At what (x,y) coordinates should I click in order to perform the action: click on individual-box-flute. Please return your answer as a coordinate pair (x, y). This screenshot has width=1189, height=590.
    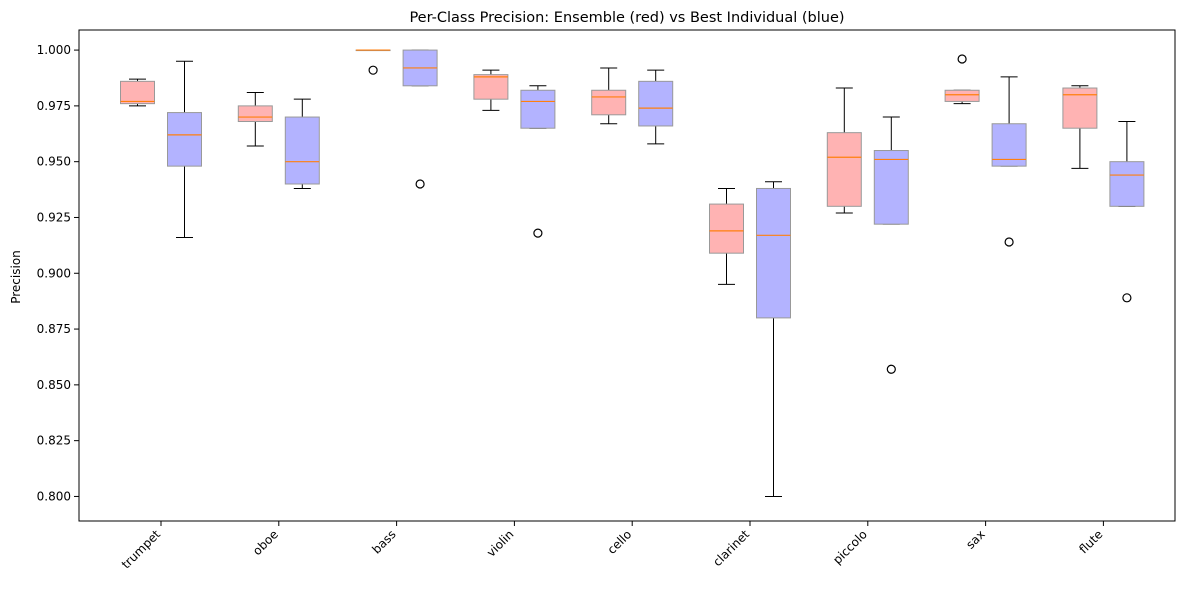
    Looking at the image, I should click on (1127, 184).